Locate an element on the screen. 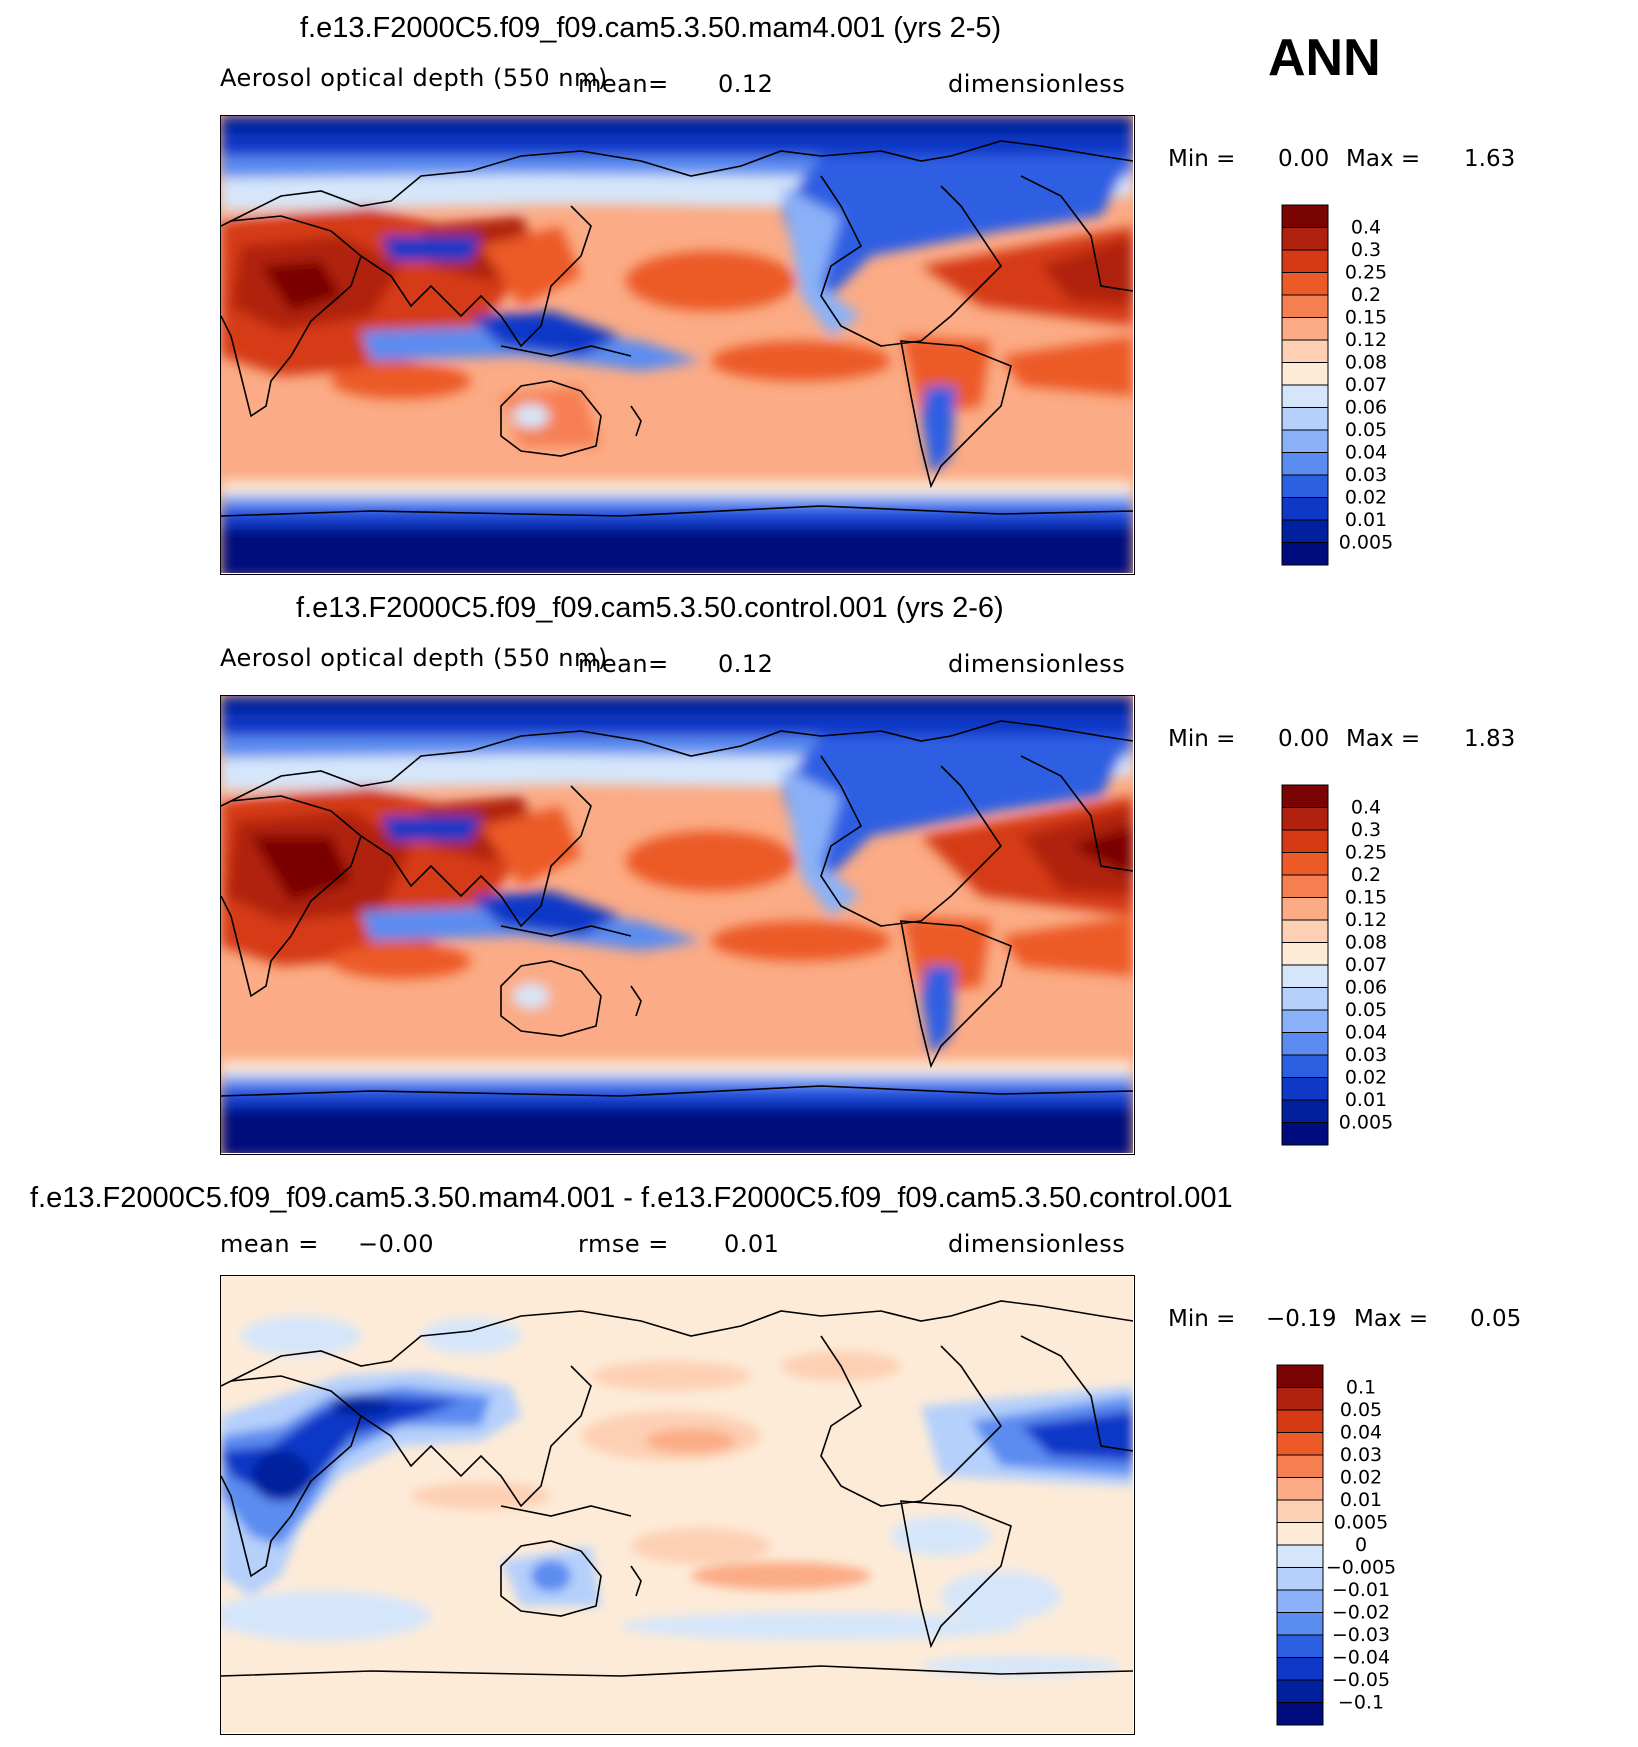 The height and width of the screenshot is (1747, 1638). colorbar-tick-label: 0.12 is located at coordinates (1366, 920).